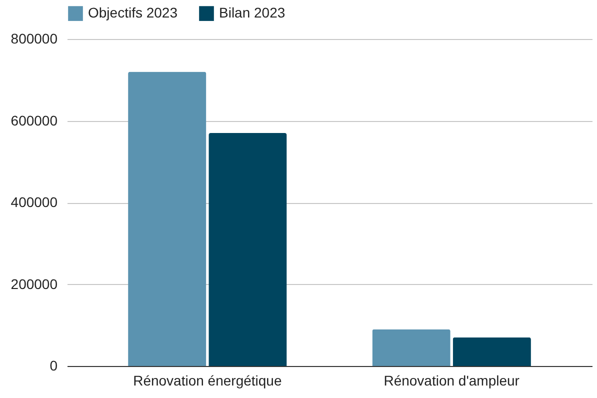 Image resolution: width=597 pixels, height=398 pixels. What do you see at coordinates (133, 12) in the screenshot?
I see `legend-label: Objectifs 2023` at bounding box center [133, 12].